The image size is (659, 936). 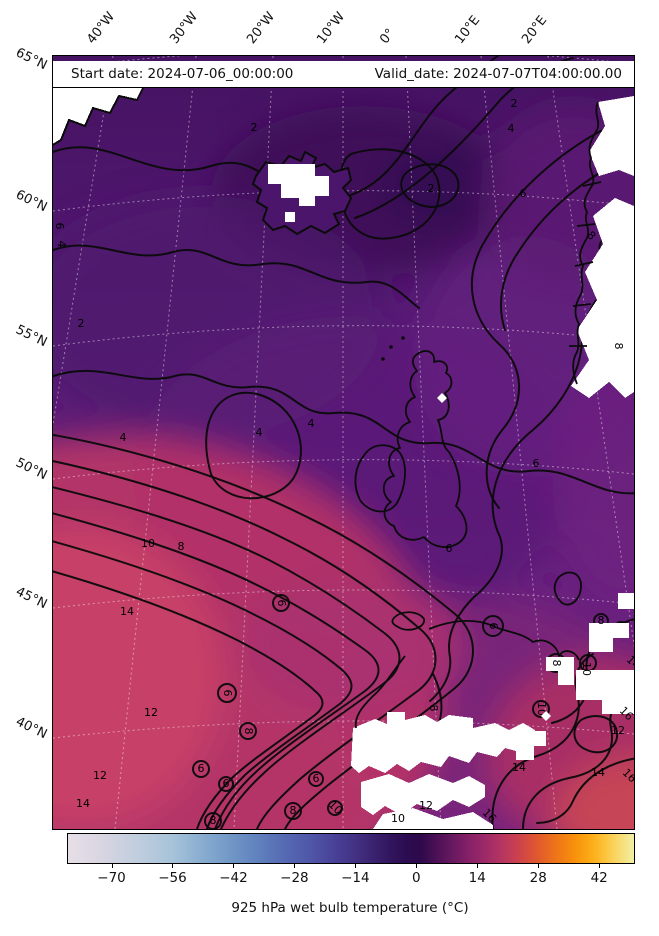 What do you see at coordinates (31, 201) in the screenshot?
I see `lat-tick-label: 60°N` at bounding box center [31, 201].